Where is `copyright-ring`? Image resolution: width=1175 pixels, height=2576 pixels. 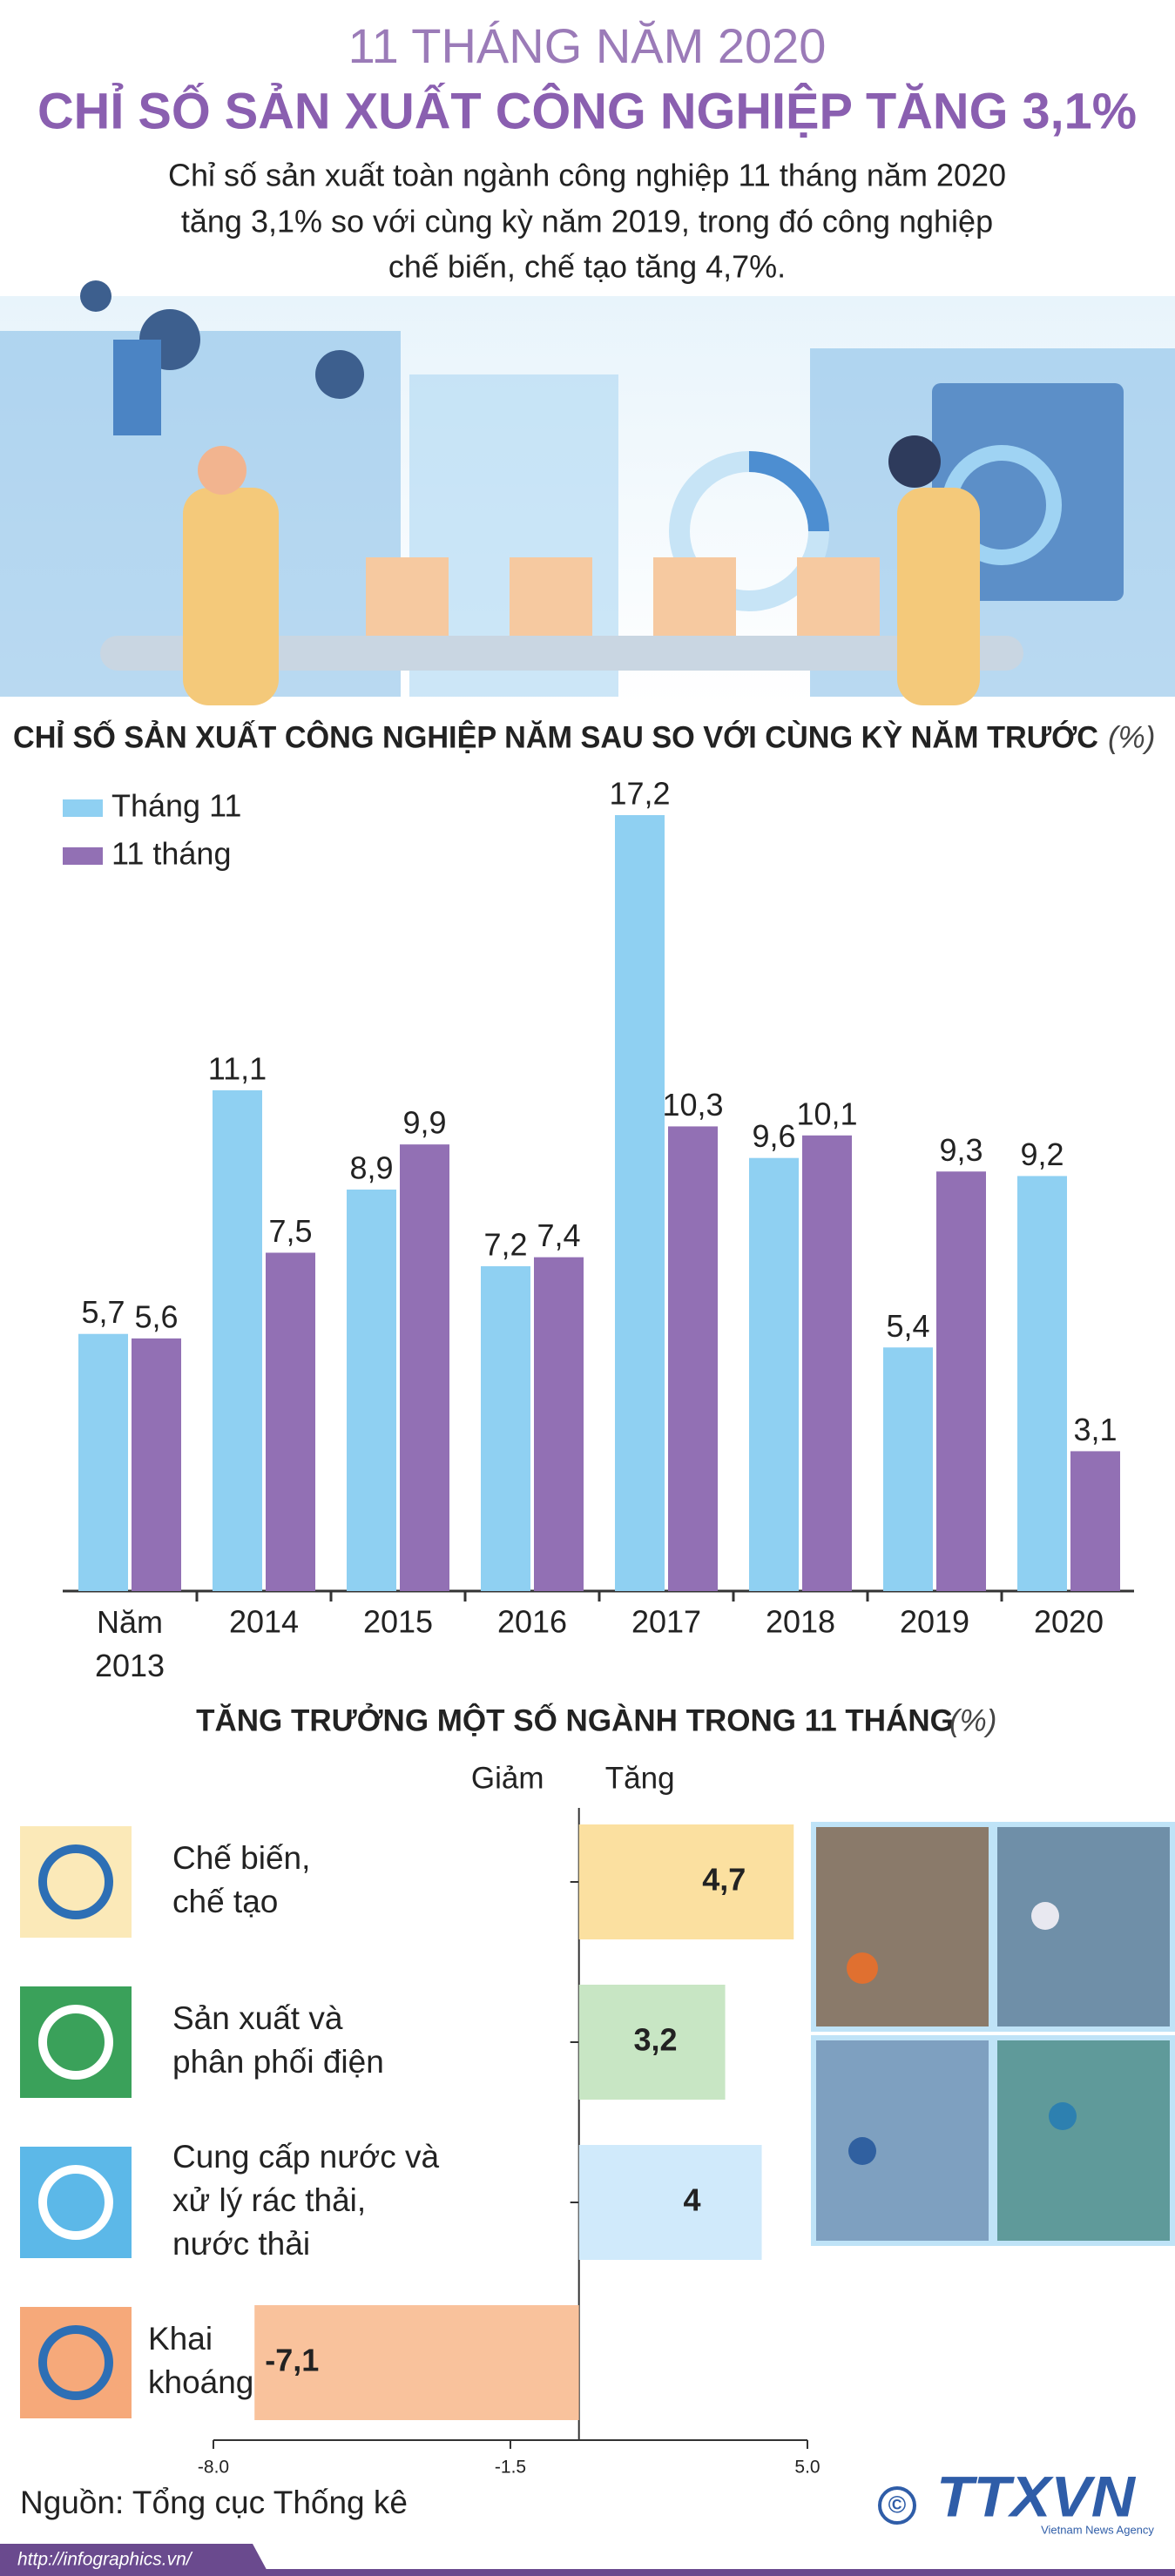 copyright-ring is located at coordinates (897, 2505).